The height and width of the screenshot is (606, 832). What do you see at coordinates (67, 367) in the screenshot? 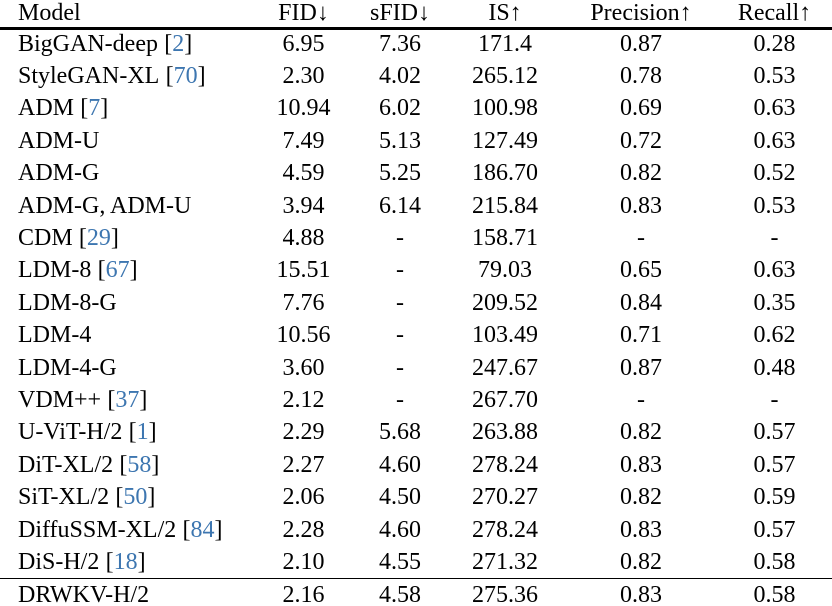
I see `model-name: LDM-4-G` at bounding box center [67, 367].